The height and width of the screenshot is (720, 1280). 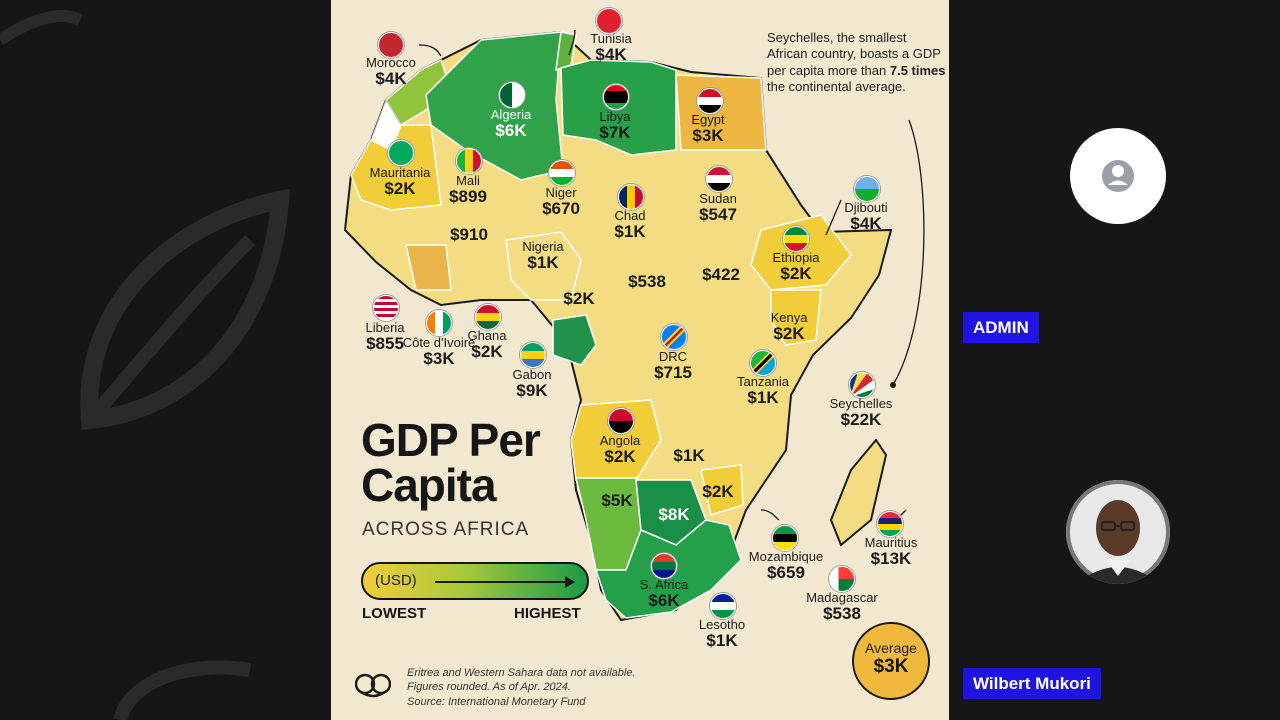 I want to click on label-djibouti: Djibouti $4K, so click(x=866, y=216).